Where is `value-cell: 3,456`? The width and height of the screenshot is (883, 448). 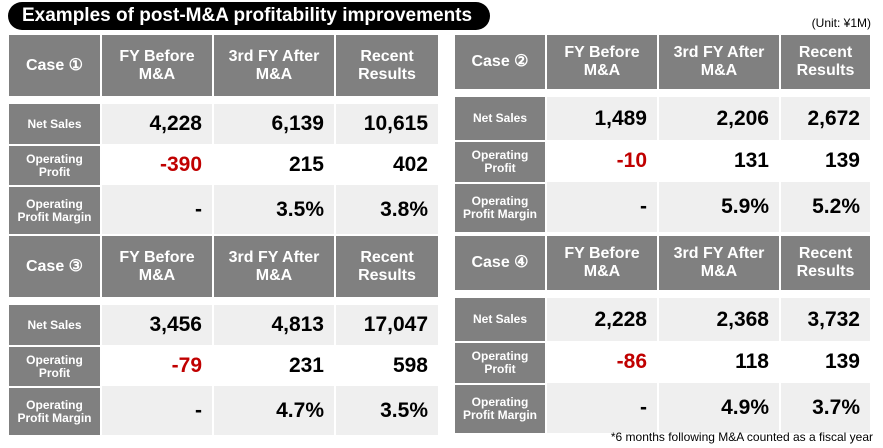 value-cell: 3,456 is located at coordinates (158, 325).